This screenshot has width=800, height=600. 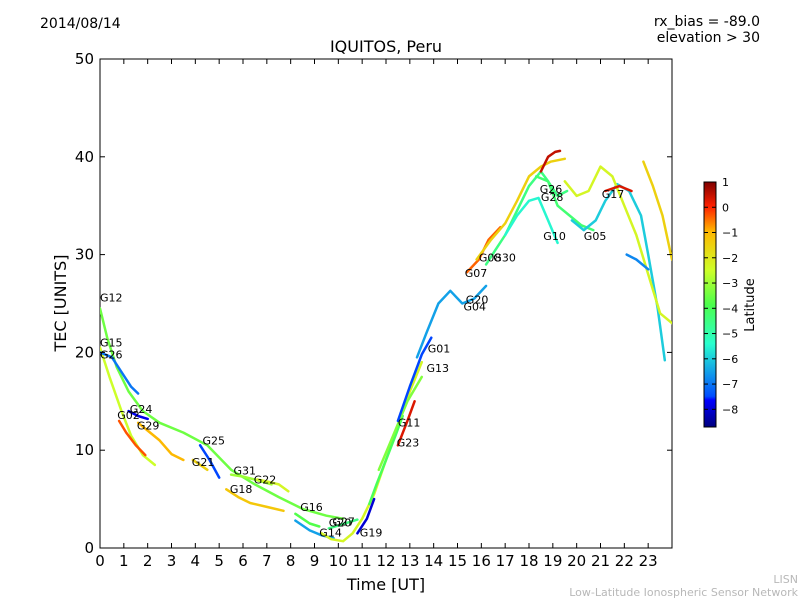 I want to click on colorbar-ticks: 1 0 −1 −2 −3 −4 −5 −6 −7 −8, so click(x=721, y=296).